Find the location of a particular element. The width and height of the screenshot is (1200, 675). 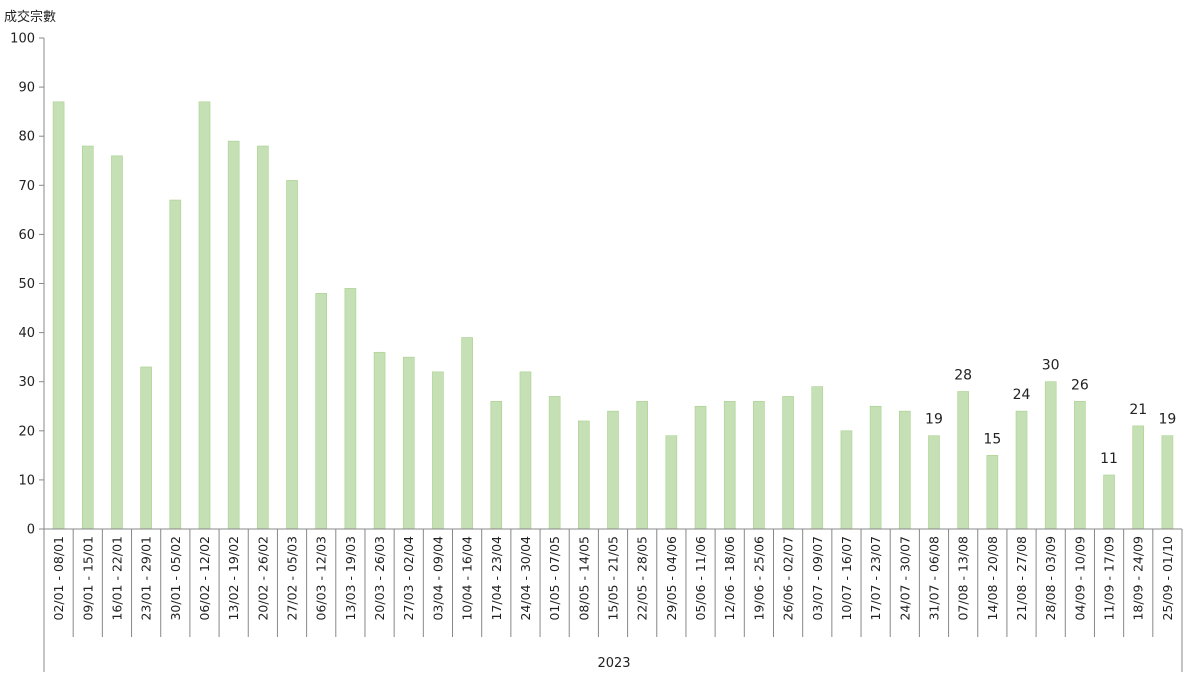

y-tick-label: 60 is located at coordinates (26, 235).